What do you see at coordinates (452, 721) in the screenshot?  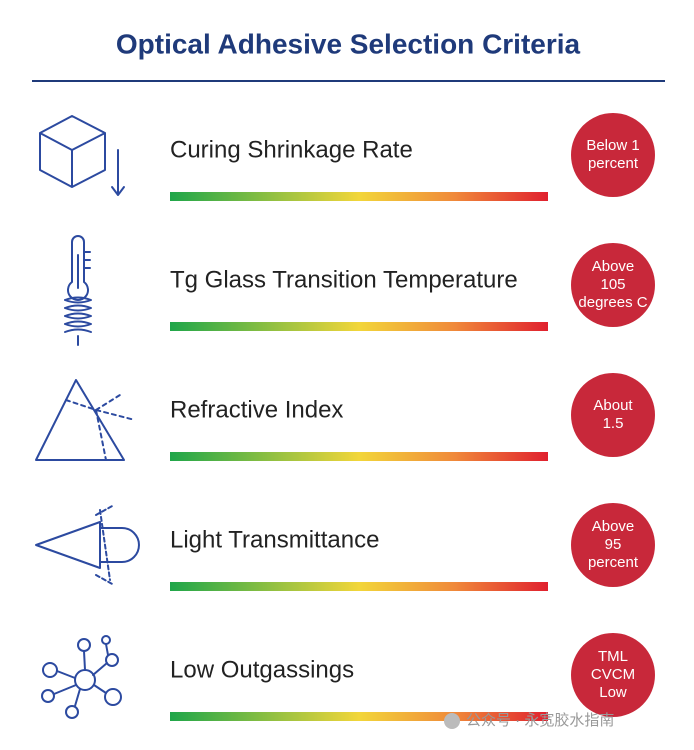 I see `watermark-icon` at bounding box center [452, 721].